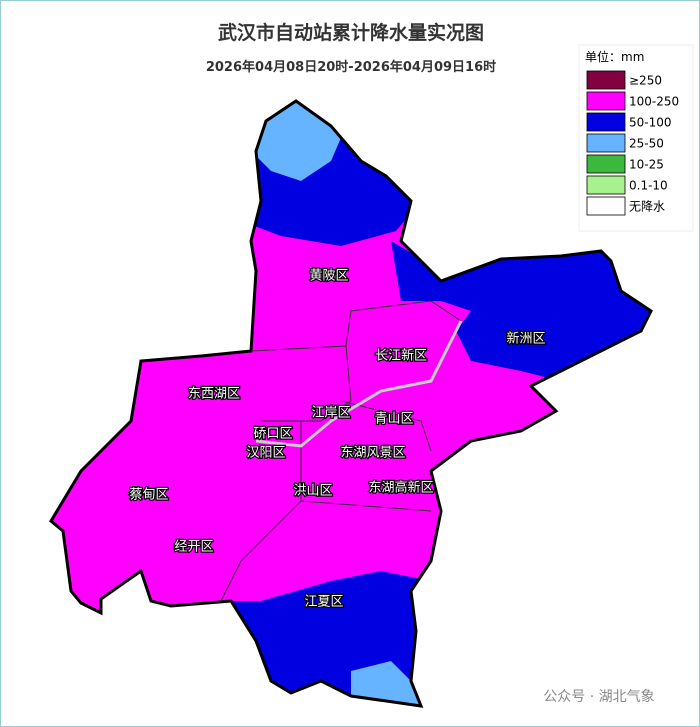  What do you see at coordinates (614, 56) in the screenshot?
I see `legend-unit: 单位：mm` at bounding box center [614, 56].